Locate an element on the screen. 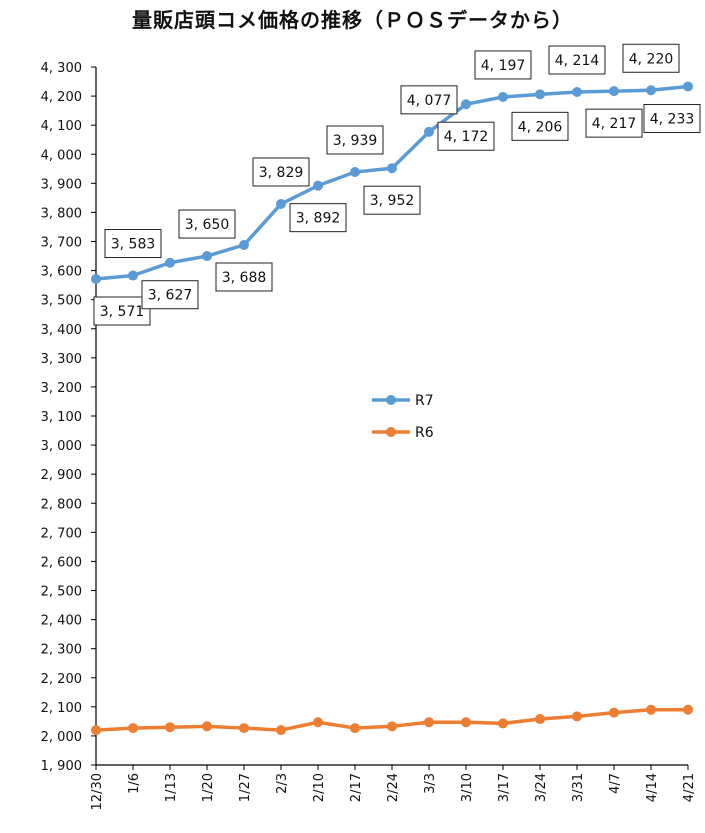  y-tick-label: 2, 500 is located at coordinates (61, 592).